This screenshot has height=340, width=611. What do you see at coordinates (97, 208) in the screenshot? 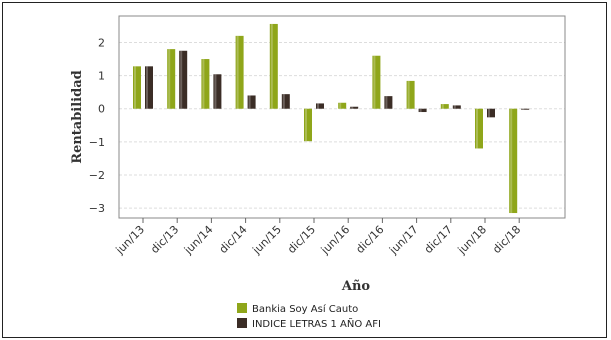
I see `y-tick-label: −3` at bounding box center [97, 208].